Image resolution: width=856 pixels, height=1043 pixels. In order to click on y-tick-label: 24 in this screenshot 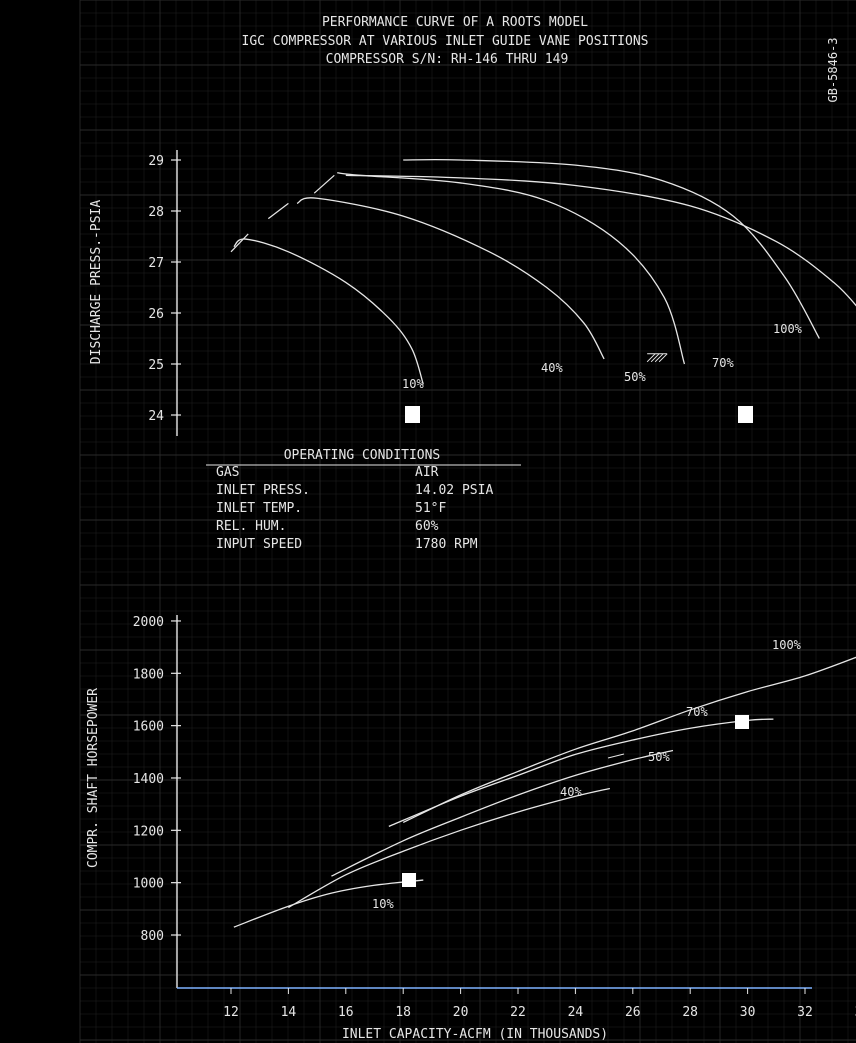, I will do `click(156, 416)`.